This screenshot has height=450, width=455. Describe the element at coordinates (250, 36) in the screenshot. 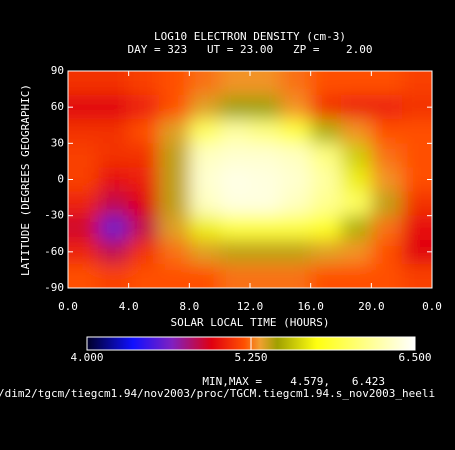

I see `chart-title: LOG10 ELECTRON DENSITY (cm-3)` at that location.